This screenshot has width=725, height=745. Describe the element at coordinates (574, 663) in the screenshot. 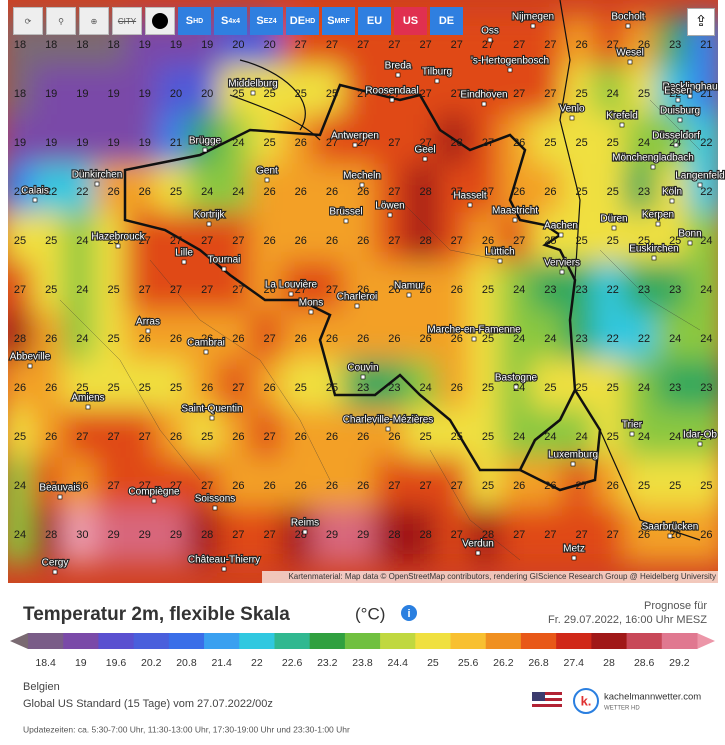

I see `scale-tick-label: 27.4` at that location.